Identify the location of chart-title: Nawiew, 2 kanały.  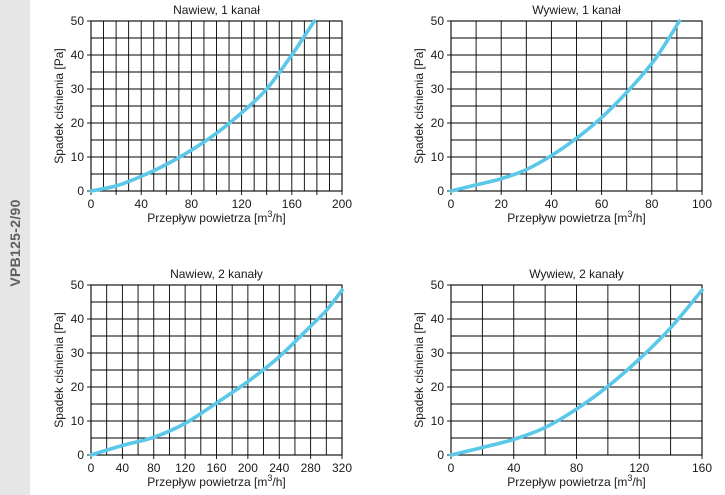
(216, 274).